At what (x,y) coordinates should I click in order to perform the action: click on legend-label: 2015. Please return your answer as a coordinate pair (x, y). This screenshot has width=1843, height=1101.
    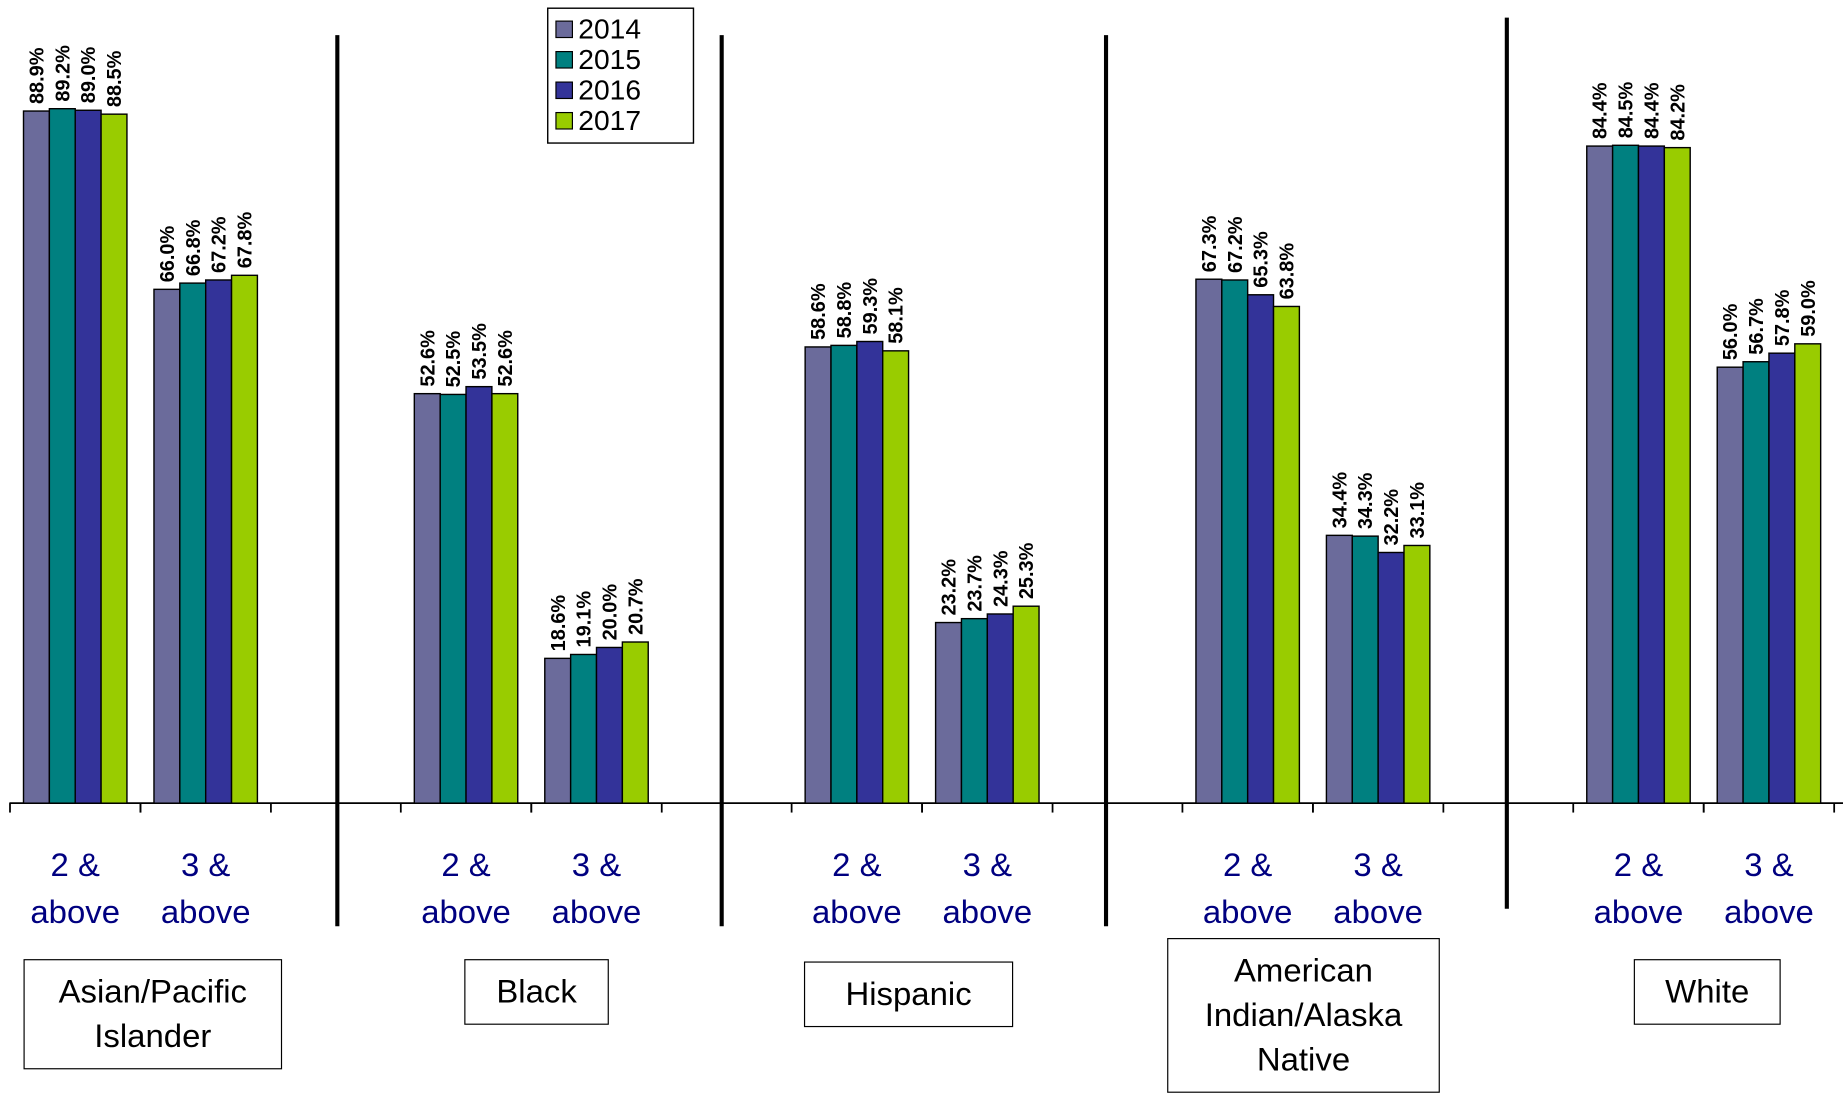
    Looking at the image, I should click on (609, 59).